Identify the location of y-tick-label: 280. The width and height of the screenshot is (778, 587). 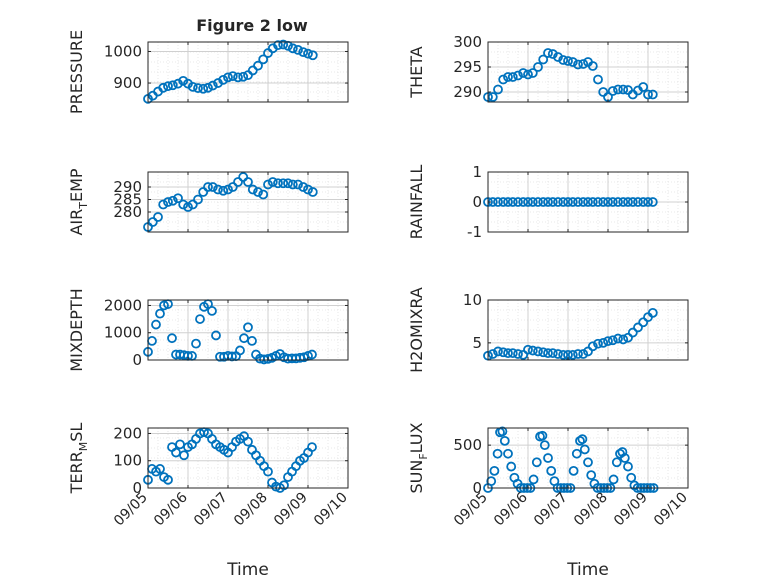
(127, 212).